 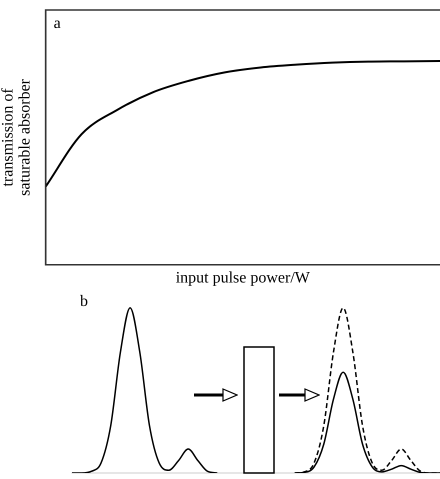 I want to click on text: a, so click(x=57, y=23).